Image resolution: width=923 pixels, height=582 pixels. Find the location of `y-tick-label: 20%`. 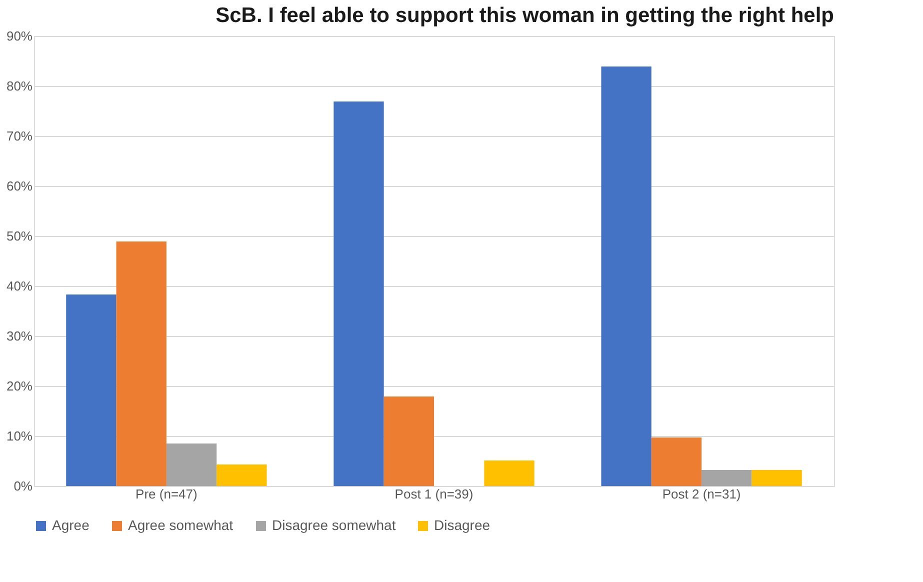

y-tick-label: 20% is located at coordinates (19, 386).